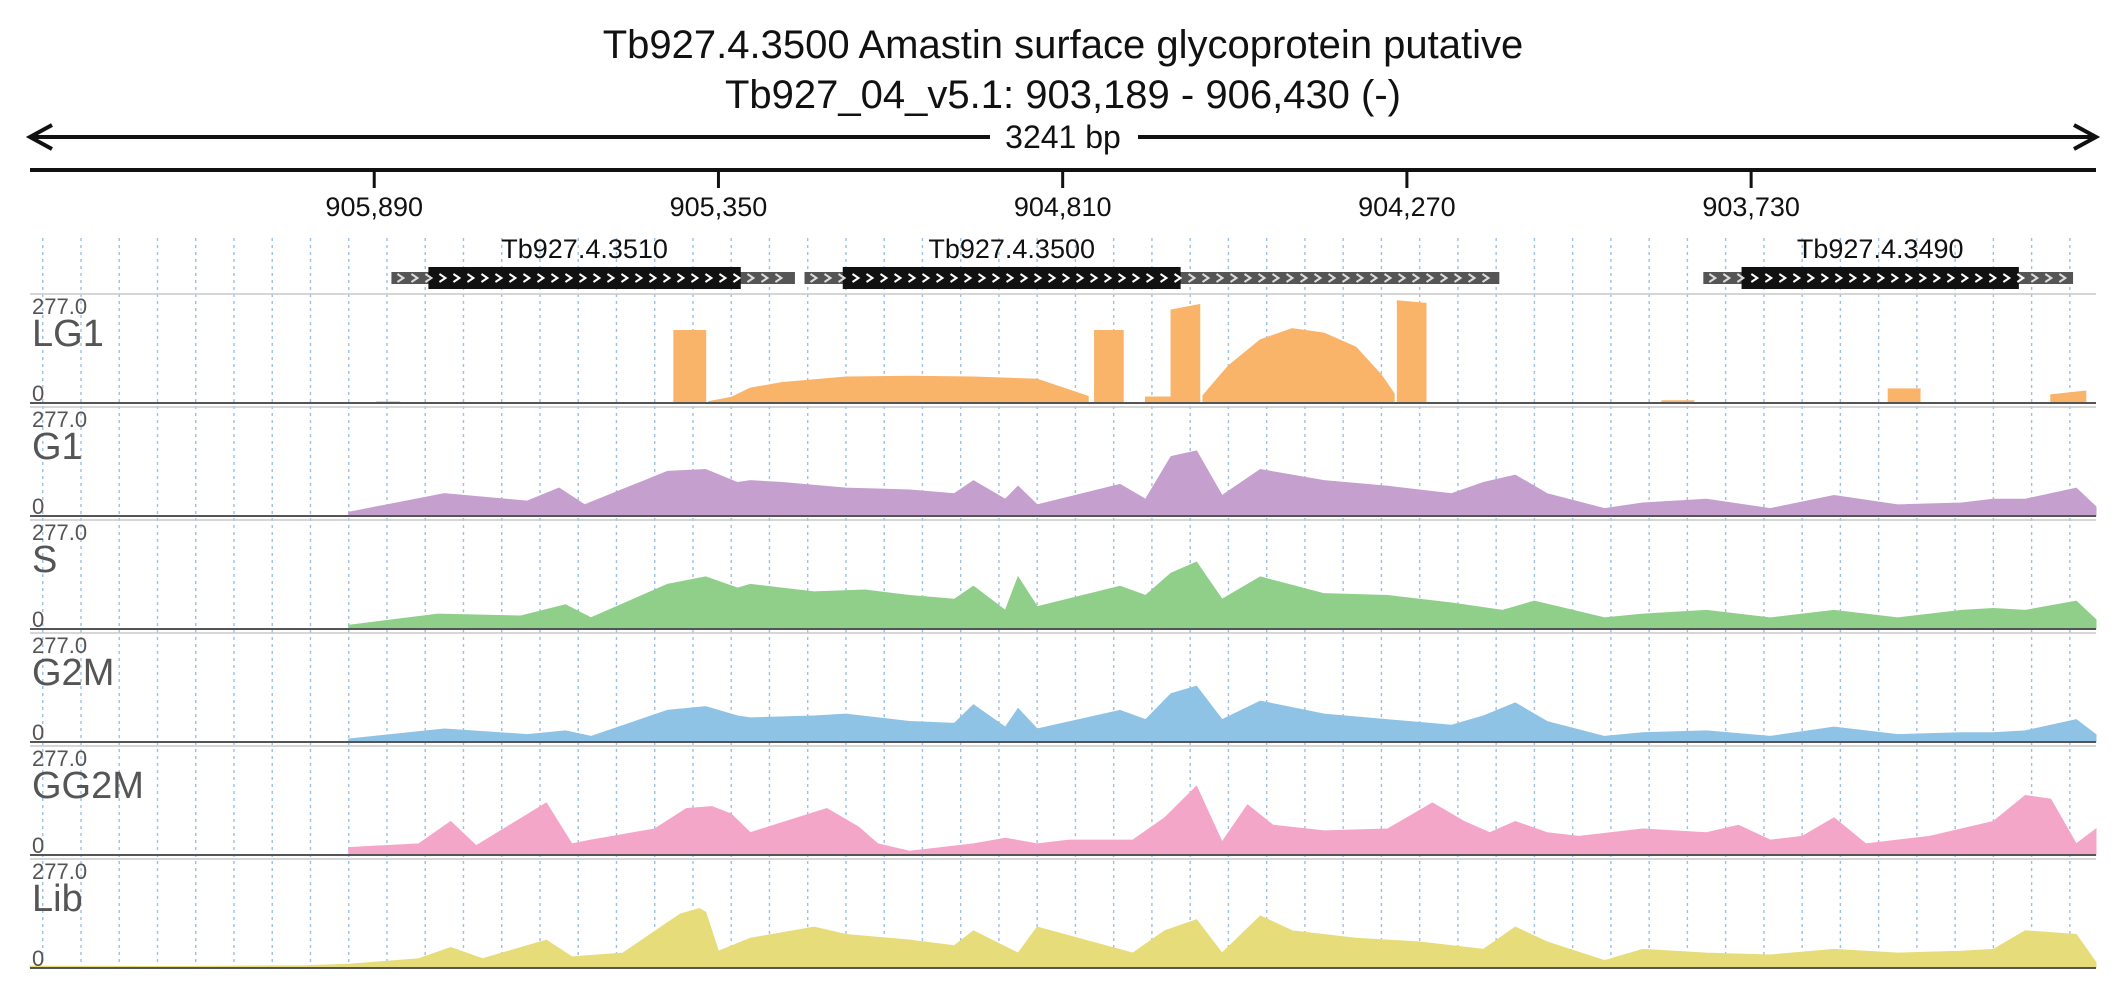 The image size is (2126, 1000). What do you see at coordinates (1011, 249) in the screenshot?
I see `gene-label: Tb927.4.3500` at bounding box center [1011, 249].